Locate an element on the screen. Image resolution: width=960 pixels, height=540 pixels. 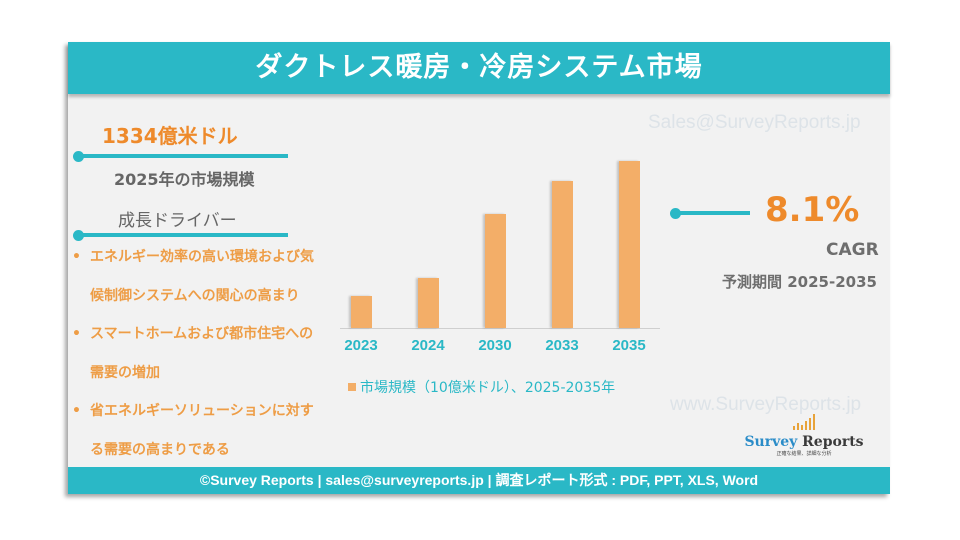
survey-reports-logo: Survey Reports 正確な結果、詳細な分析 is located at coordinates (804, 435).